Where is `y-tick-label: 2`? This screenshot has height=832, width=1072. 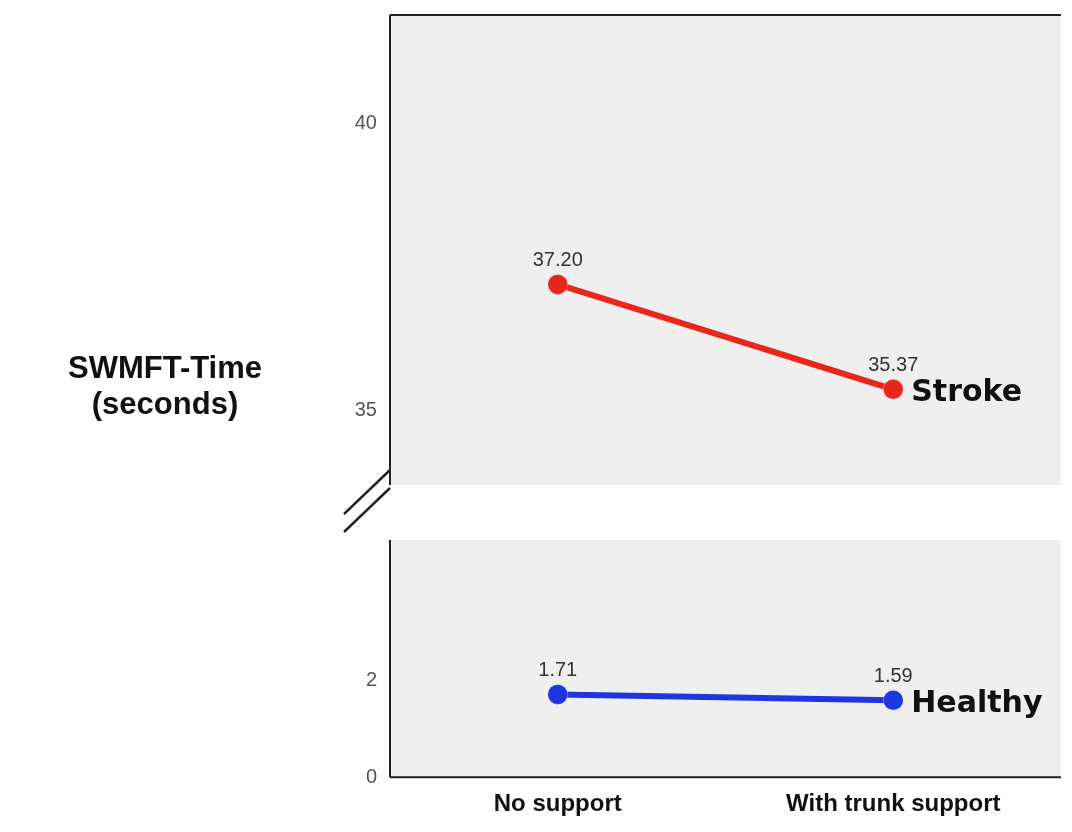 y-tick-label: 2 is located at coordinates (371, 678).